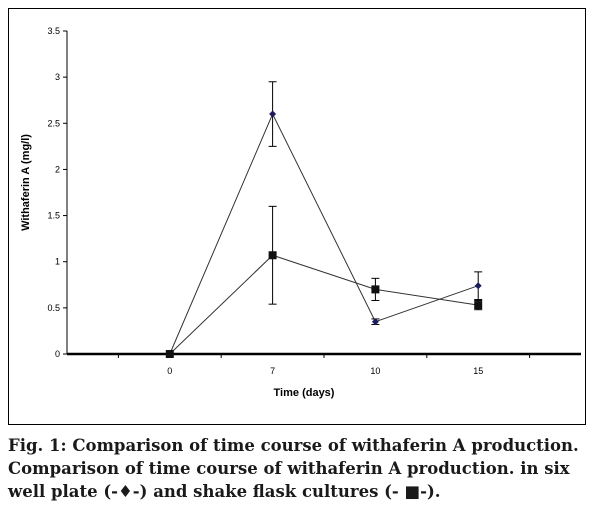 This screenshot has height=514, width=592. What do you see at coordinates (169, 371) in the screenshot?
I see `x-tick-label: 0` at bounding box center [169, 371].